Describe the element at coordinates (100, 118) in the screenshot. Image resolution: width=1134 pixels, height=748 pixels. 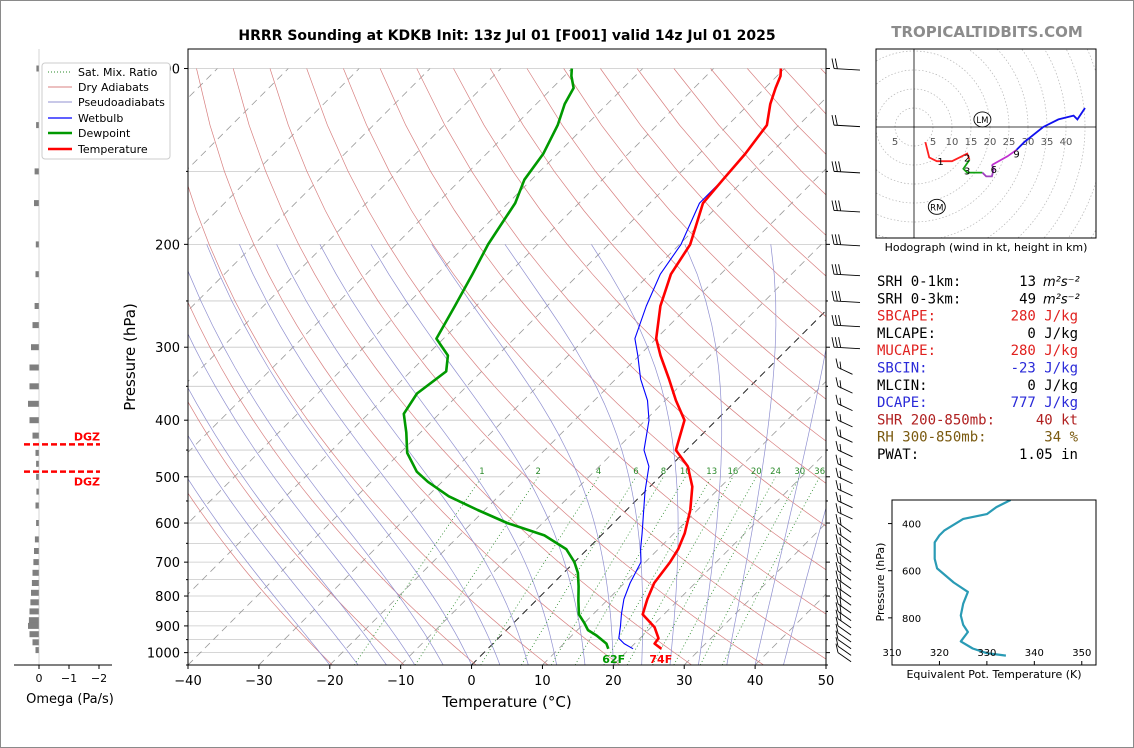
I see `legend-label-wetbulb: Wetbulb` at that location.